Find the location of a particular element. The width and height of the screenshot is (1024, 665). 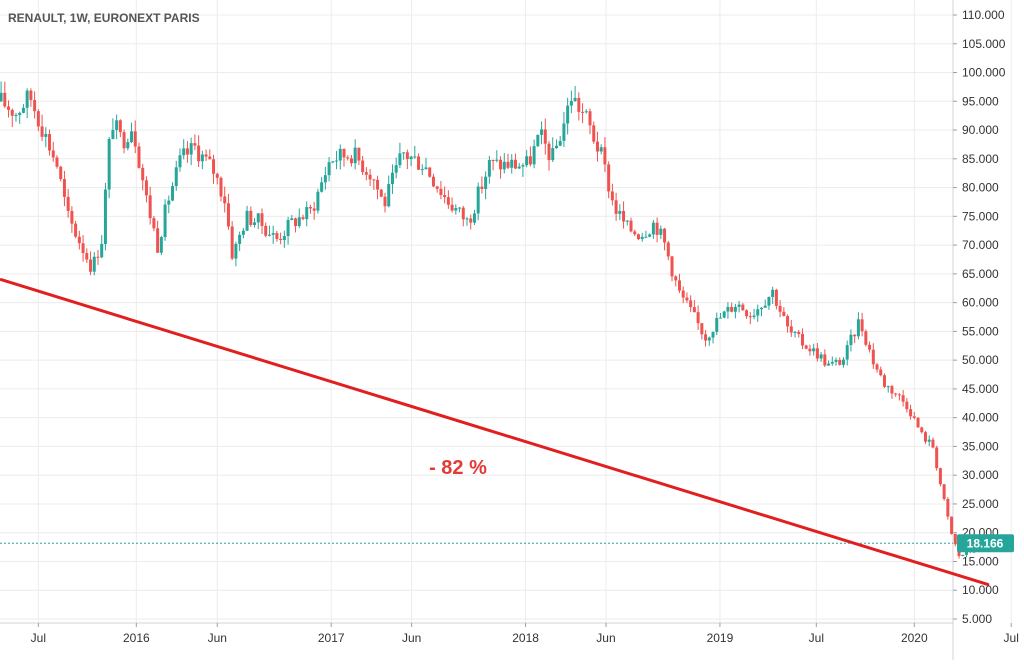

x-tick-label: Jul is located at coordinates (816, 638).